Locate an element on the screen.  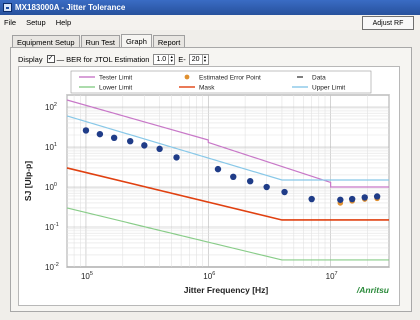
y-tick-label: 10⁰ is located at coordinates (51, 187).